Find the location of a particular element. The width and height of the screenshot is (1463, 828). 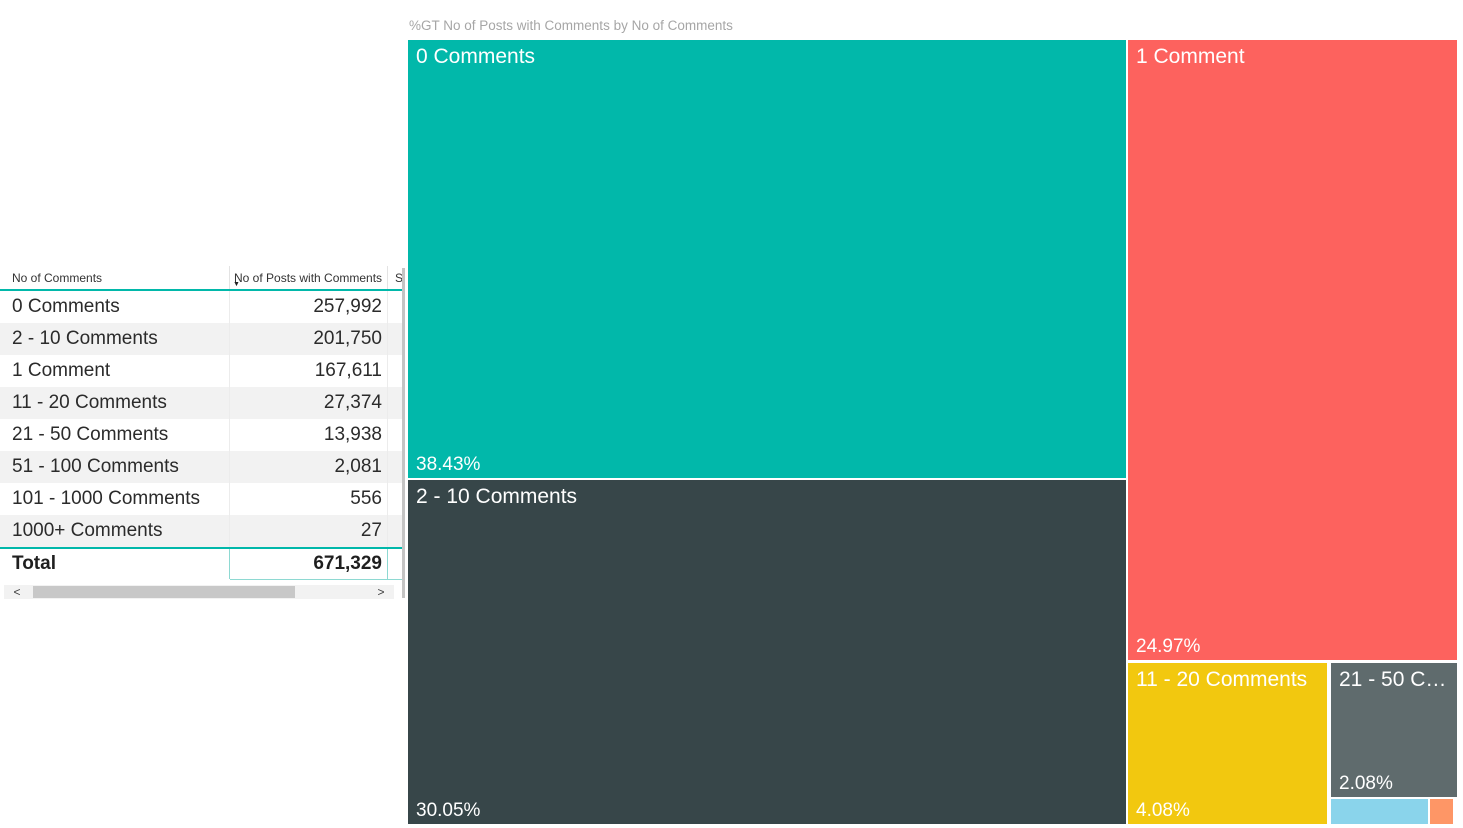

column-header-label: No of Posts with Comments is located at coordinates (308, 277).